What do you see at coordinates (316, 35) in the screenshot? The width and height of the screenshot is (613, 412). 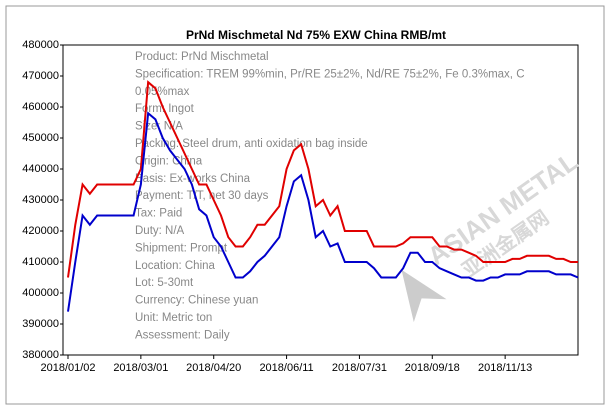 I see `chart-title: PrNd Mischmetal Nd 75% EXW China RMB/mt` at bounding box center [316, 35].